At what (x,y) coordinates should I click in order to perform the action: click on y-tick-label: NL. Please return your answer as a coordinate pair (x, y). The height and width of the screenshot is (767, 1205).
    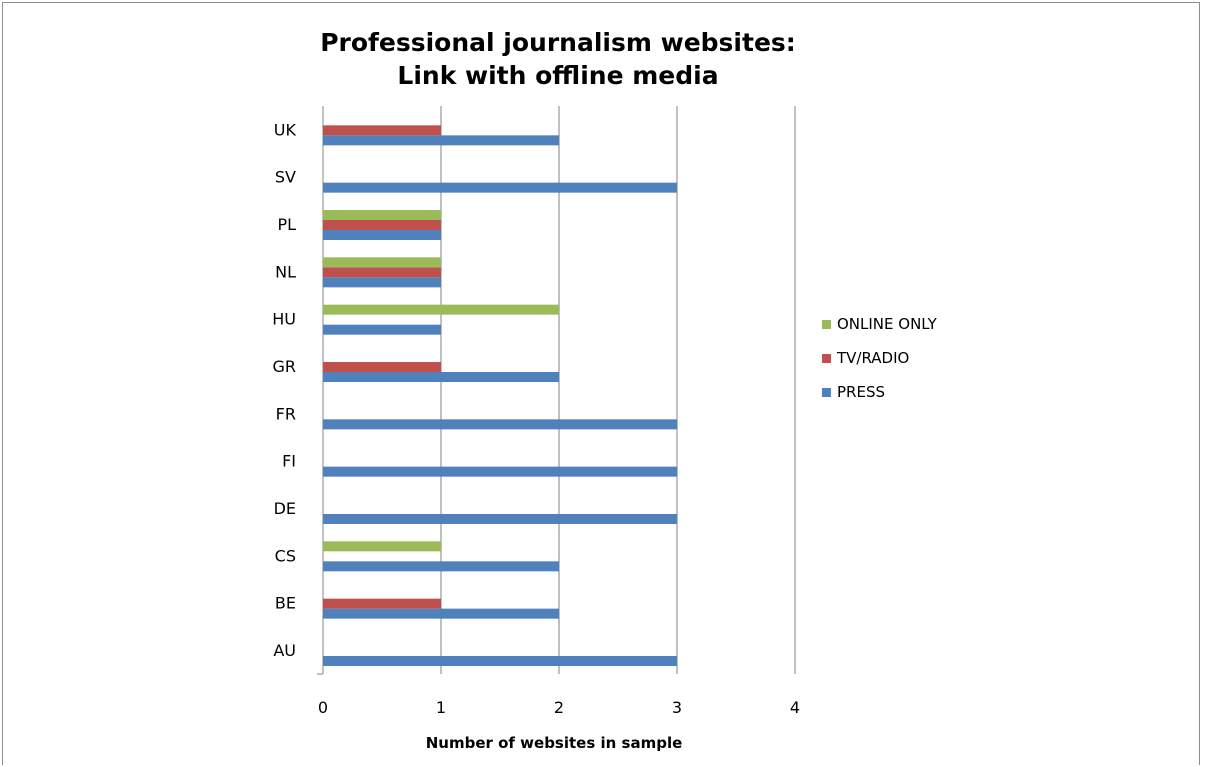
    Looking at the image, I should click on (285, 271).